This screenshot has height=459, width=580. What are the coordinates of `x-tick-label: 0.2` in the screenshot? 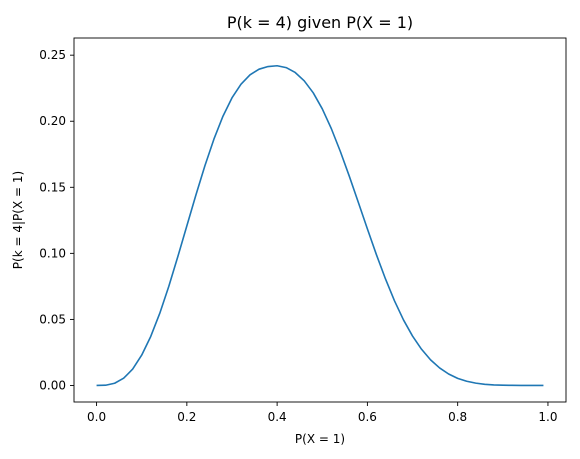 It's located at (186, 417).